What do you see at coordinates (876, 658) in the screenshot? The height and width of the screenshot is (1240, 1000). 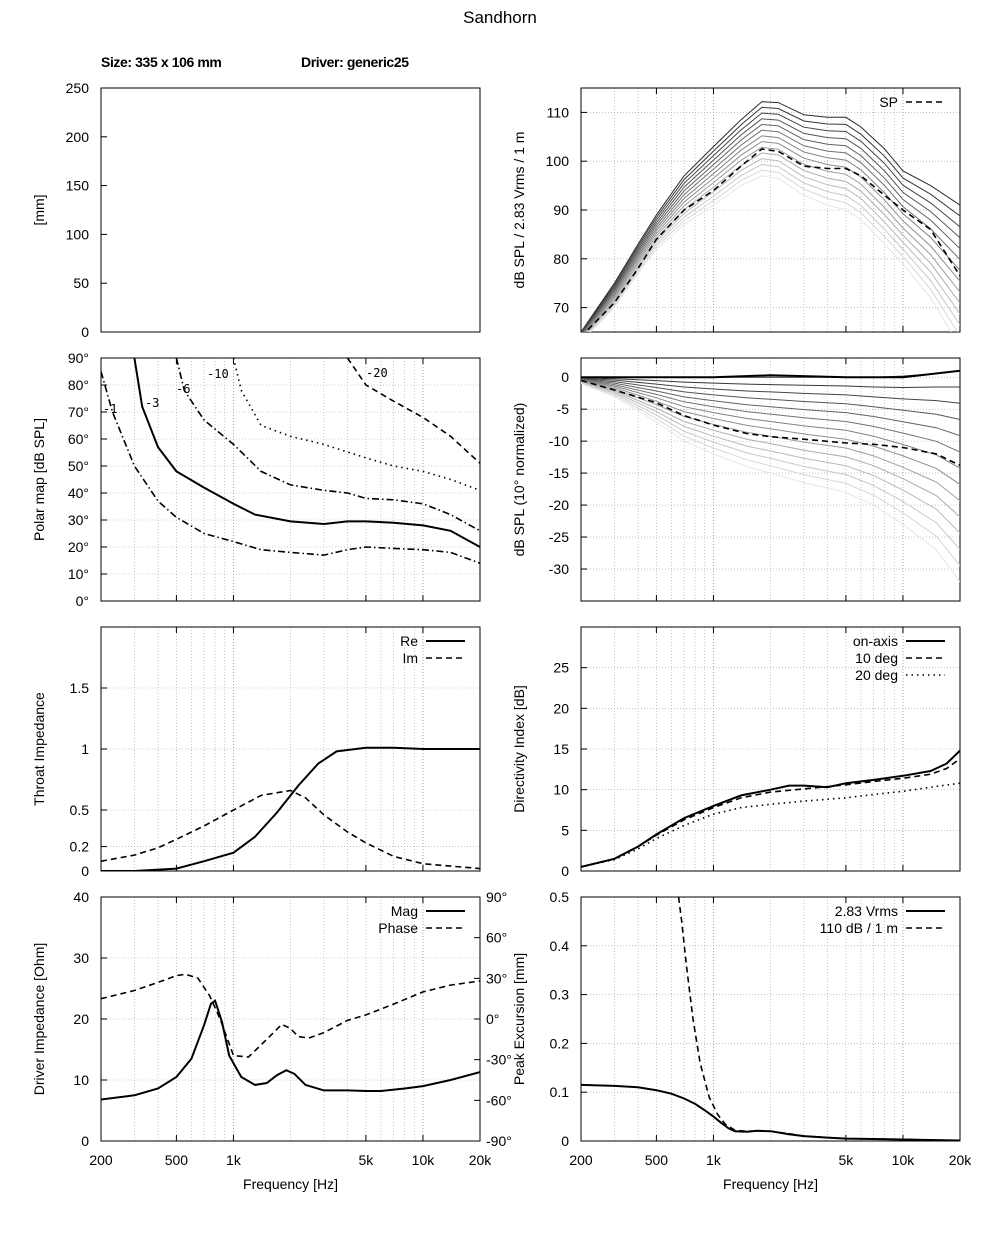 I see `legend-label: 10 deg` at bounding box center [876, 658].